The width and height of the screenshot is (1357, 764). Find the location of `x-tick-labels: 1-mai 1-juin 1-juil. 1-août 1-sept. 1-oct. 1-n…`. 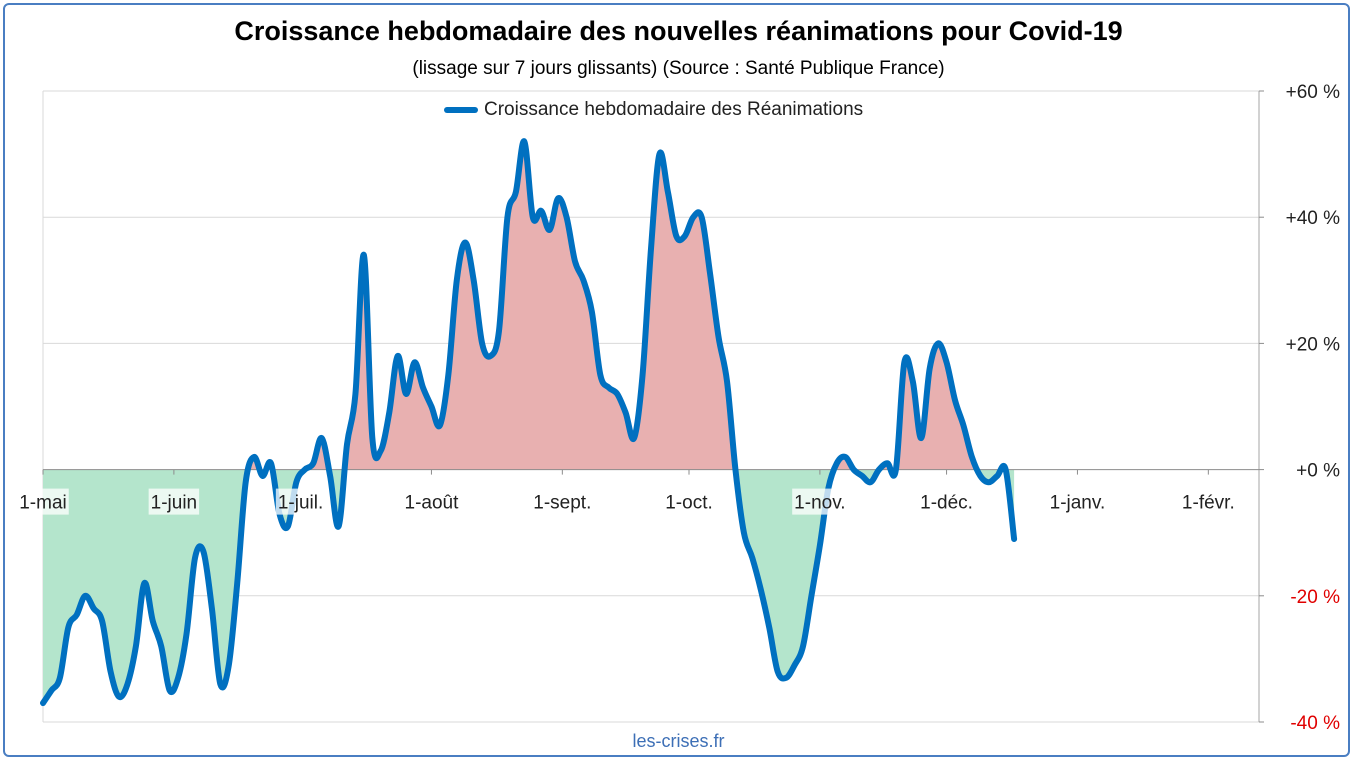

x-tick-labels: 1-mai 1-juin 1-juil. 1-août 1-sept. 1-oct. 1-n… is located at coordinates (627, 501).